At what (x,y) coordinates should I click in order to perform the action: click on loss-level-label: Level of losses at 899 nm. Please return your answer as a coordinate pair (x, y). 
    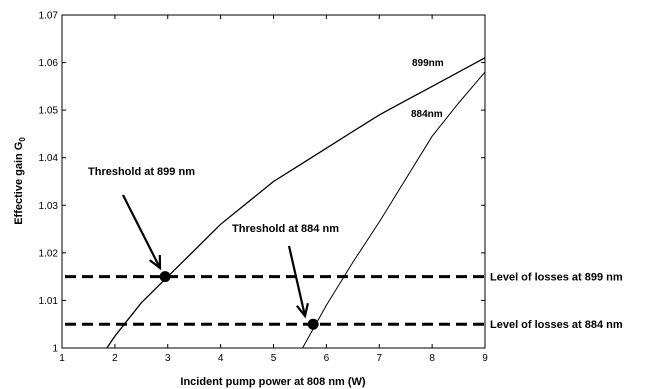
    Looking at the image, I should click on (556, 278).